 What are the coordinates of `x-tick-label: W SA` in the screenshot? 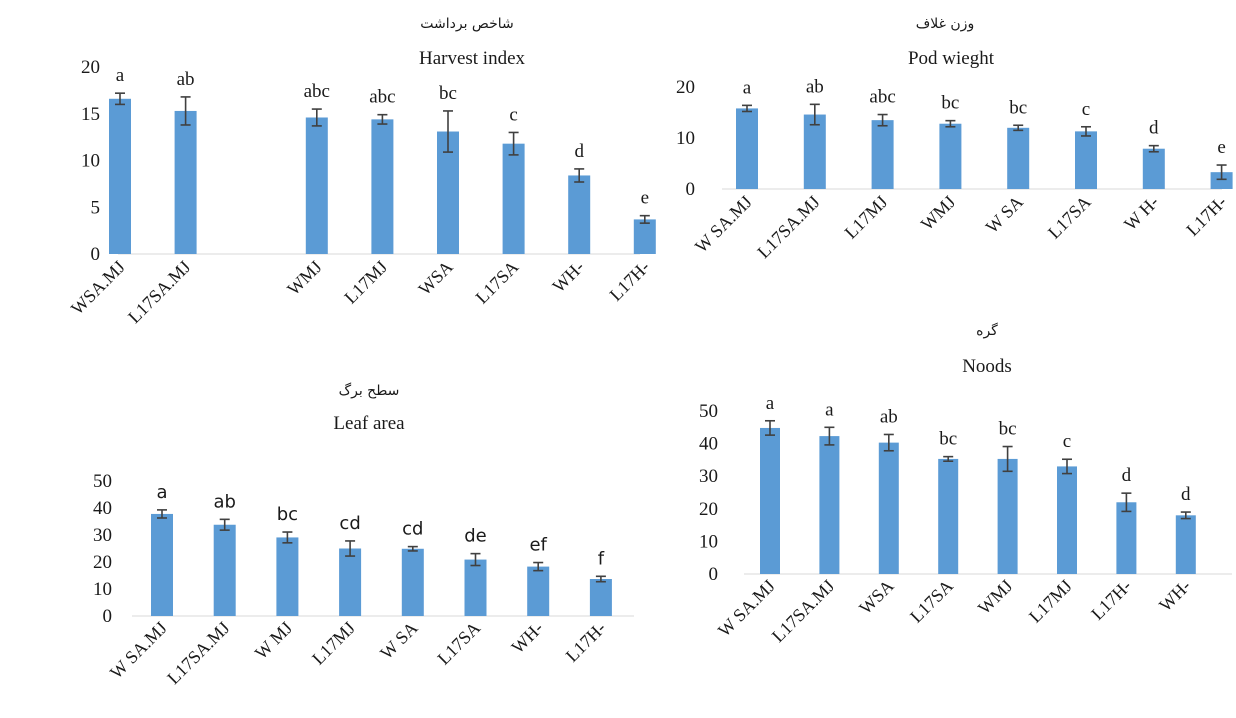 It's located at (398, 640).